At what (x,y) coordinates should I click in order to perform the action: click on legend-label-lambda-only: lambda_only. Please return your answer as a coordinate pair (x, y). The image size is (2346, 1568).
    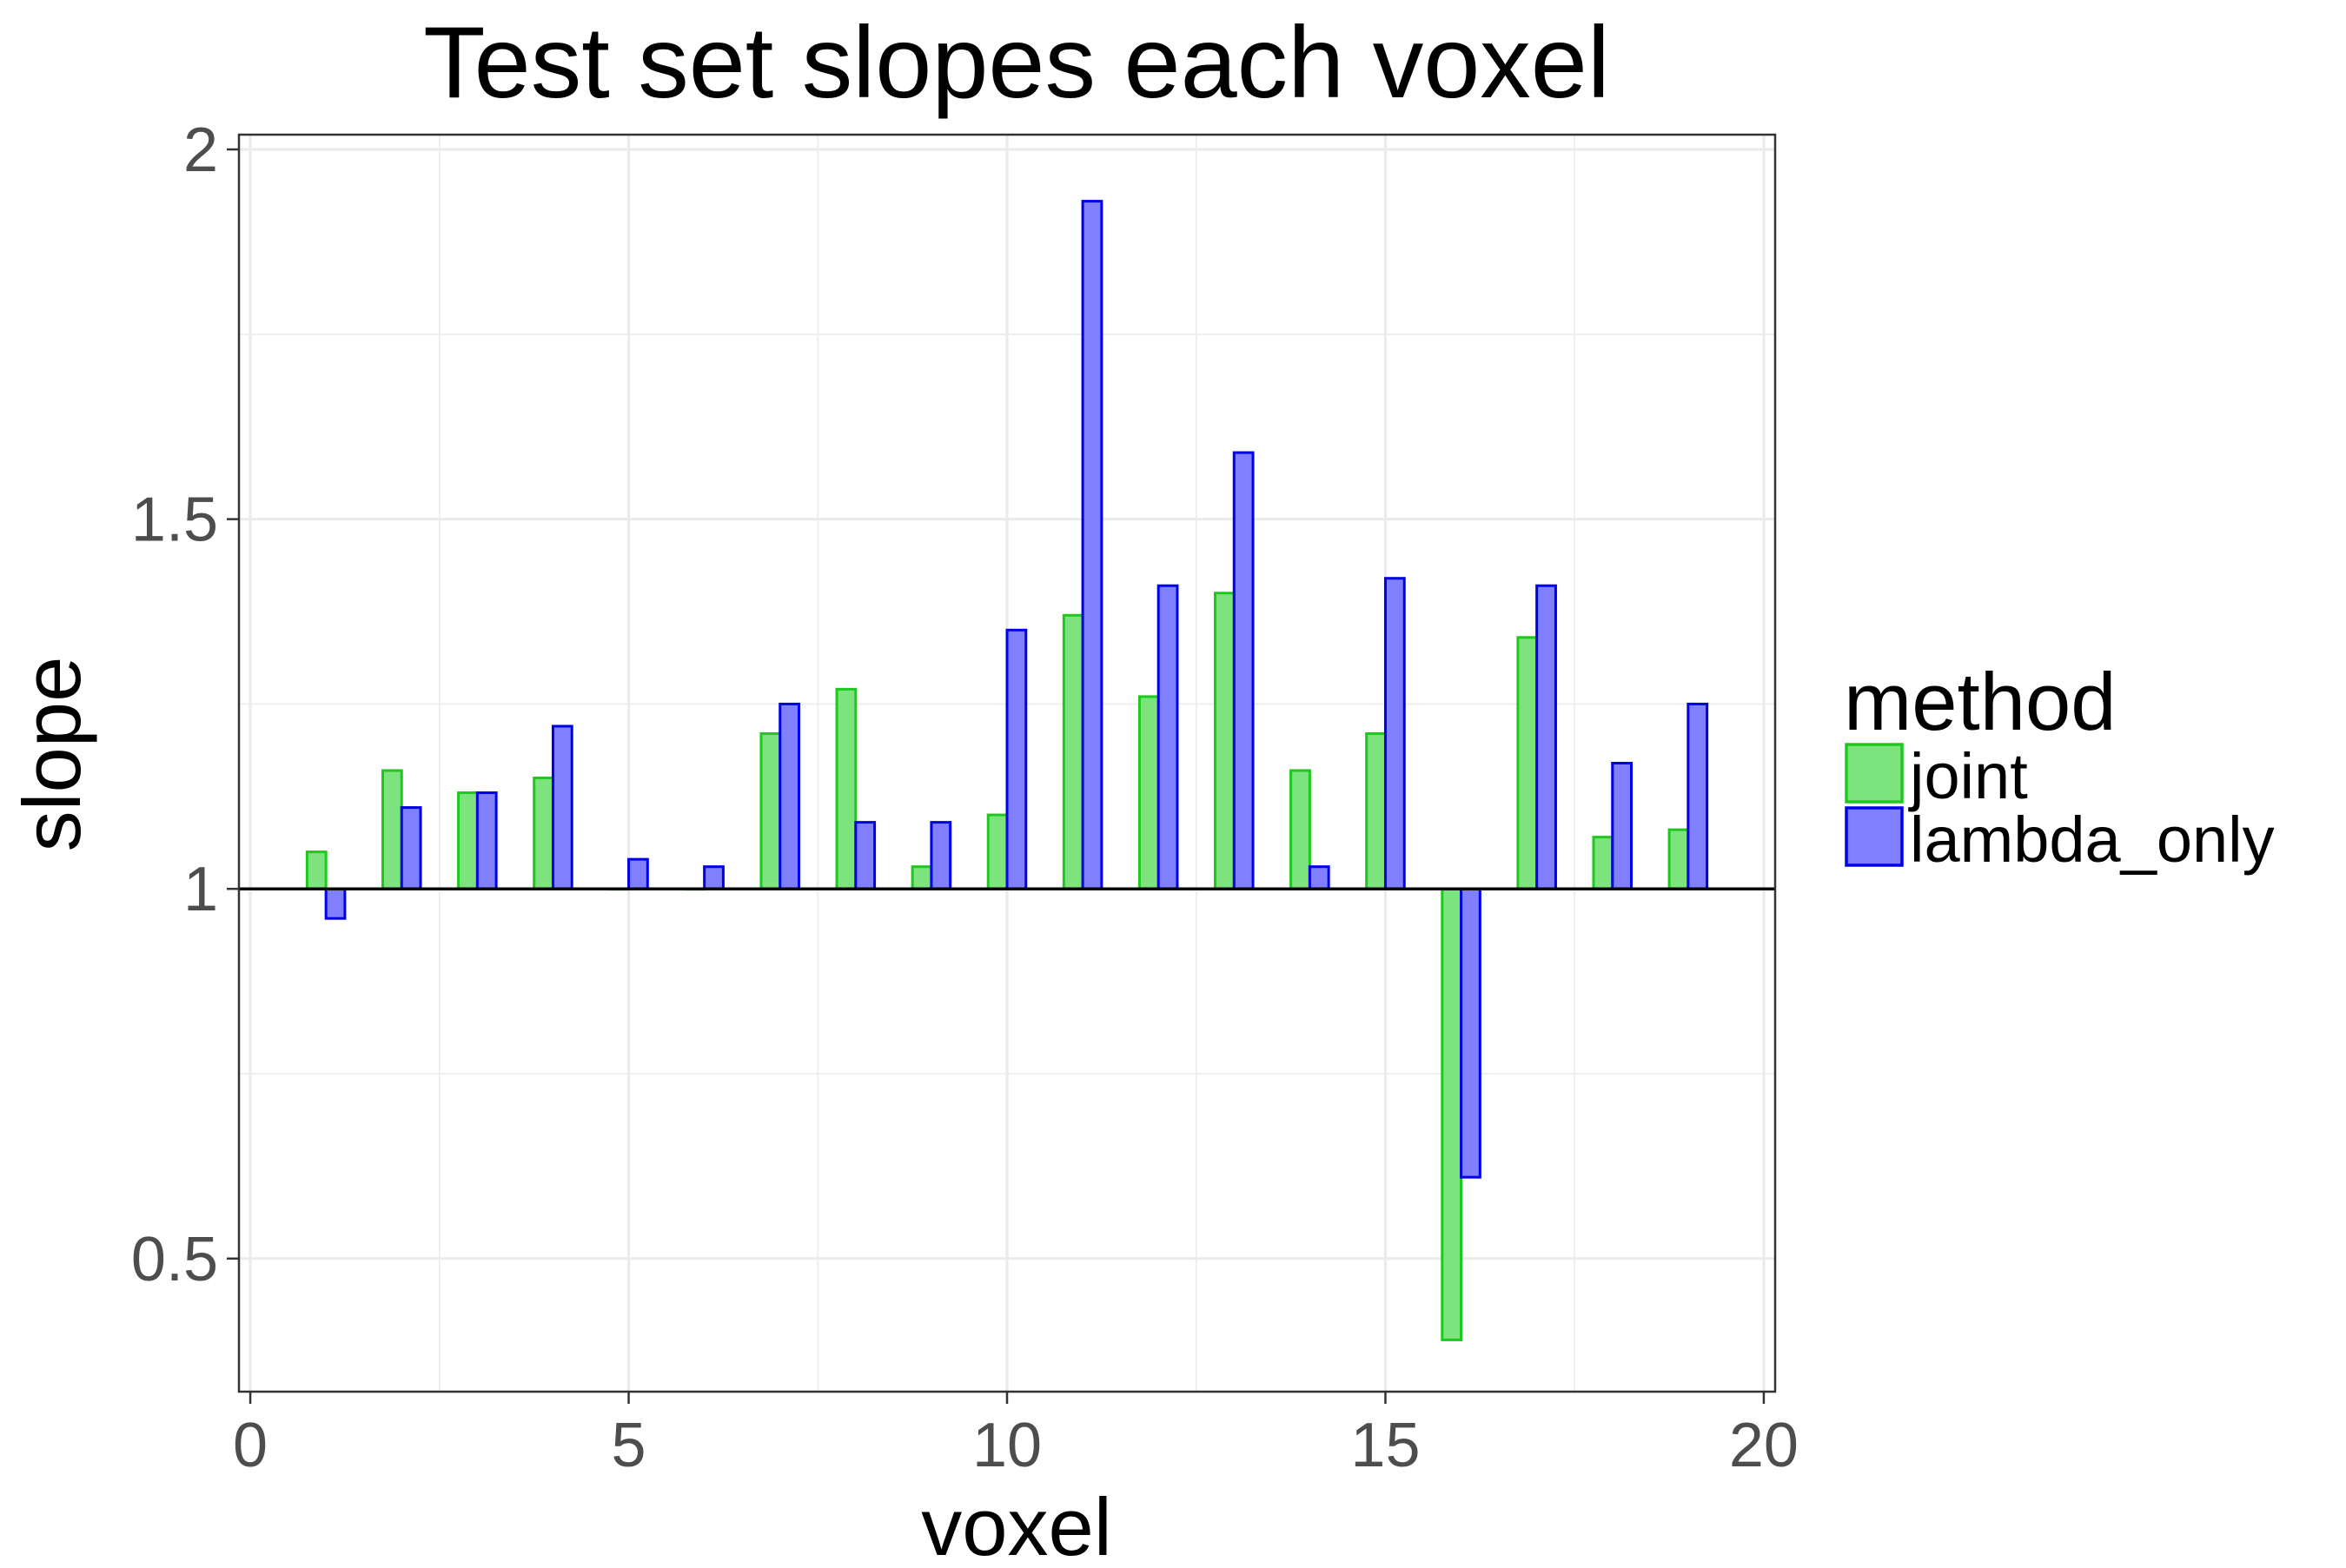
    Looking at the image, I should click on (2093, 840).